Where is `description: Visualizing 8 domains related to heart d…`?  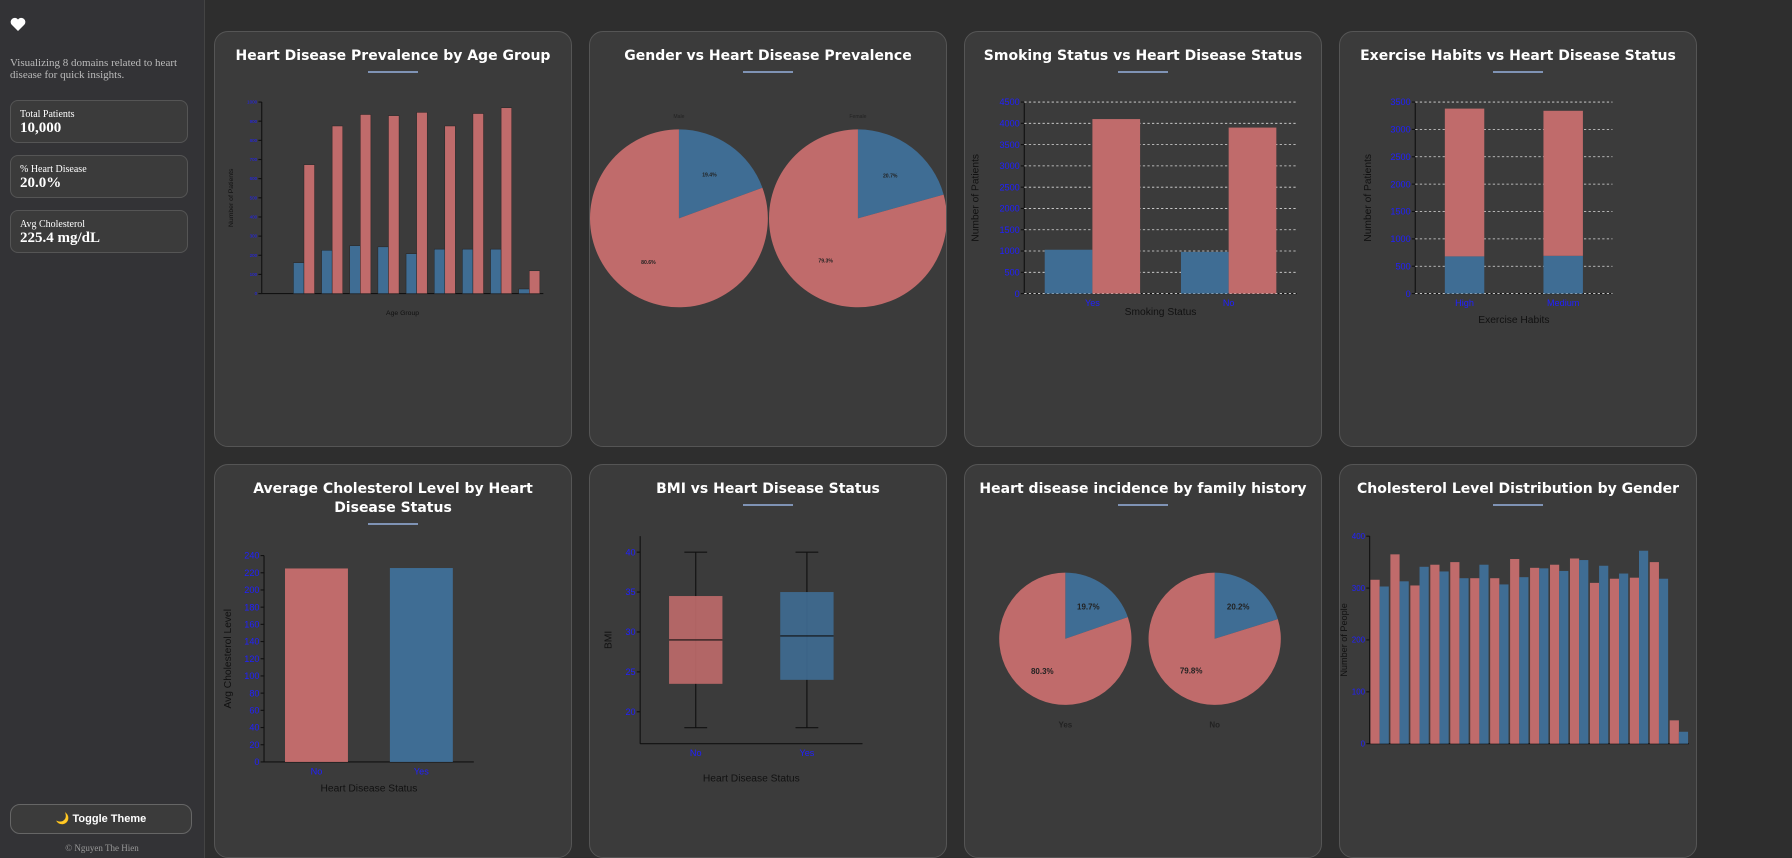
description: Visualizing 8 domains related to heart d… is located at coordinates (94, 69).